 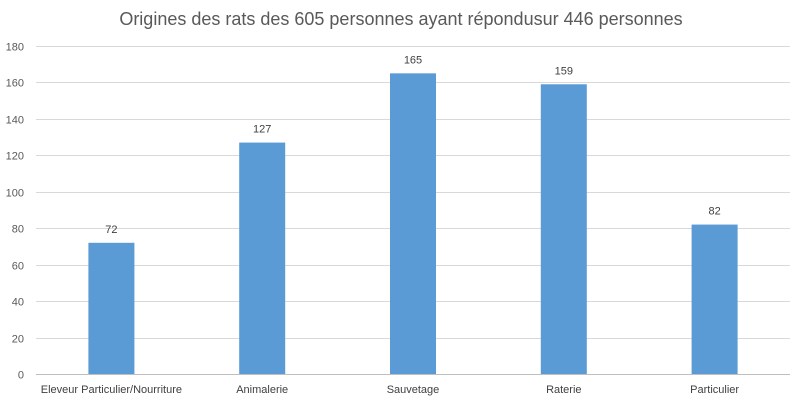 What do you see at coordinates (714, 390) in the screenshot?
I see `x-tick-label: Particulier` at bounding box center [714, 390].